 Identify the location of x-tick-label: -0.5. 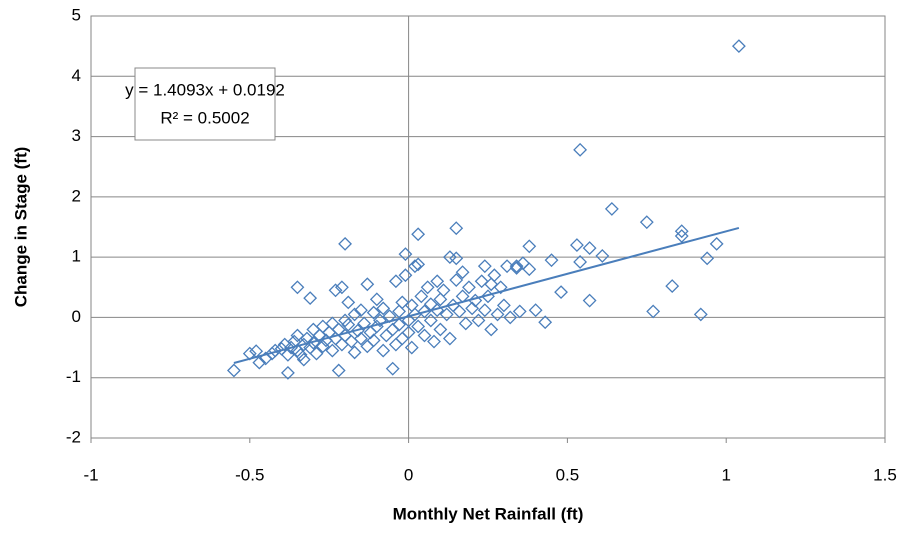
(249, 474).